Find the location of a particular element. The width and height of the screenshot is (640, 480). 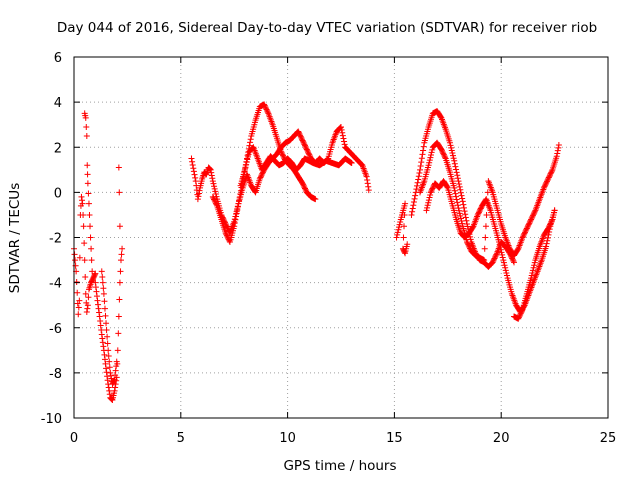

y-tick-label: 4 is located at coordinates (58, 103).